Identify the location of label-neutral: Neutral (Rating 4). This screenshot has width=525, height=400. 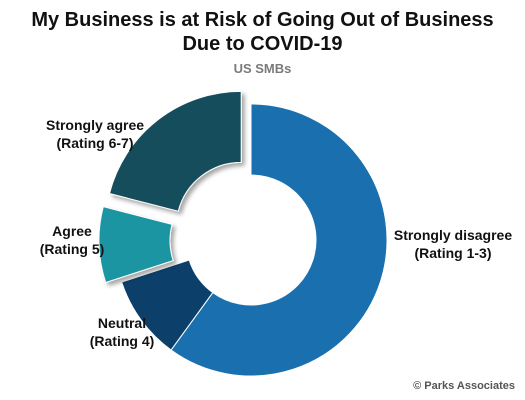
(122, 332).